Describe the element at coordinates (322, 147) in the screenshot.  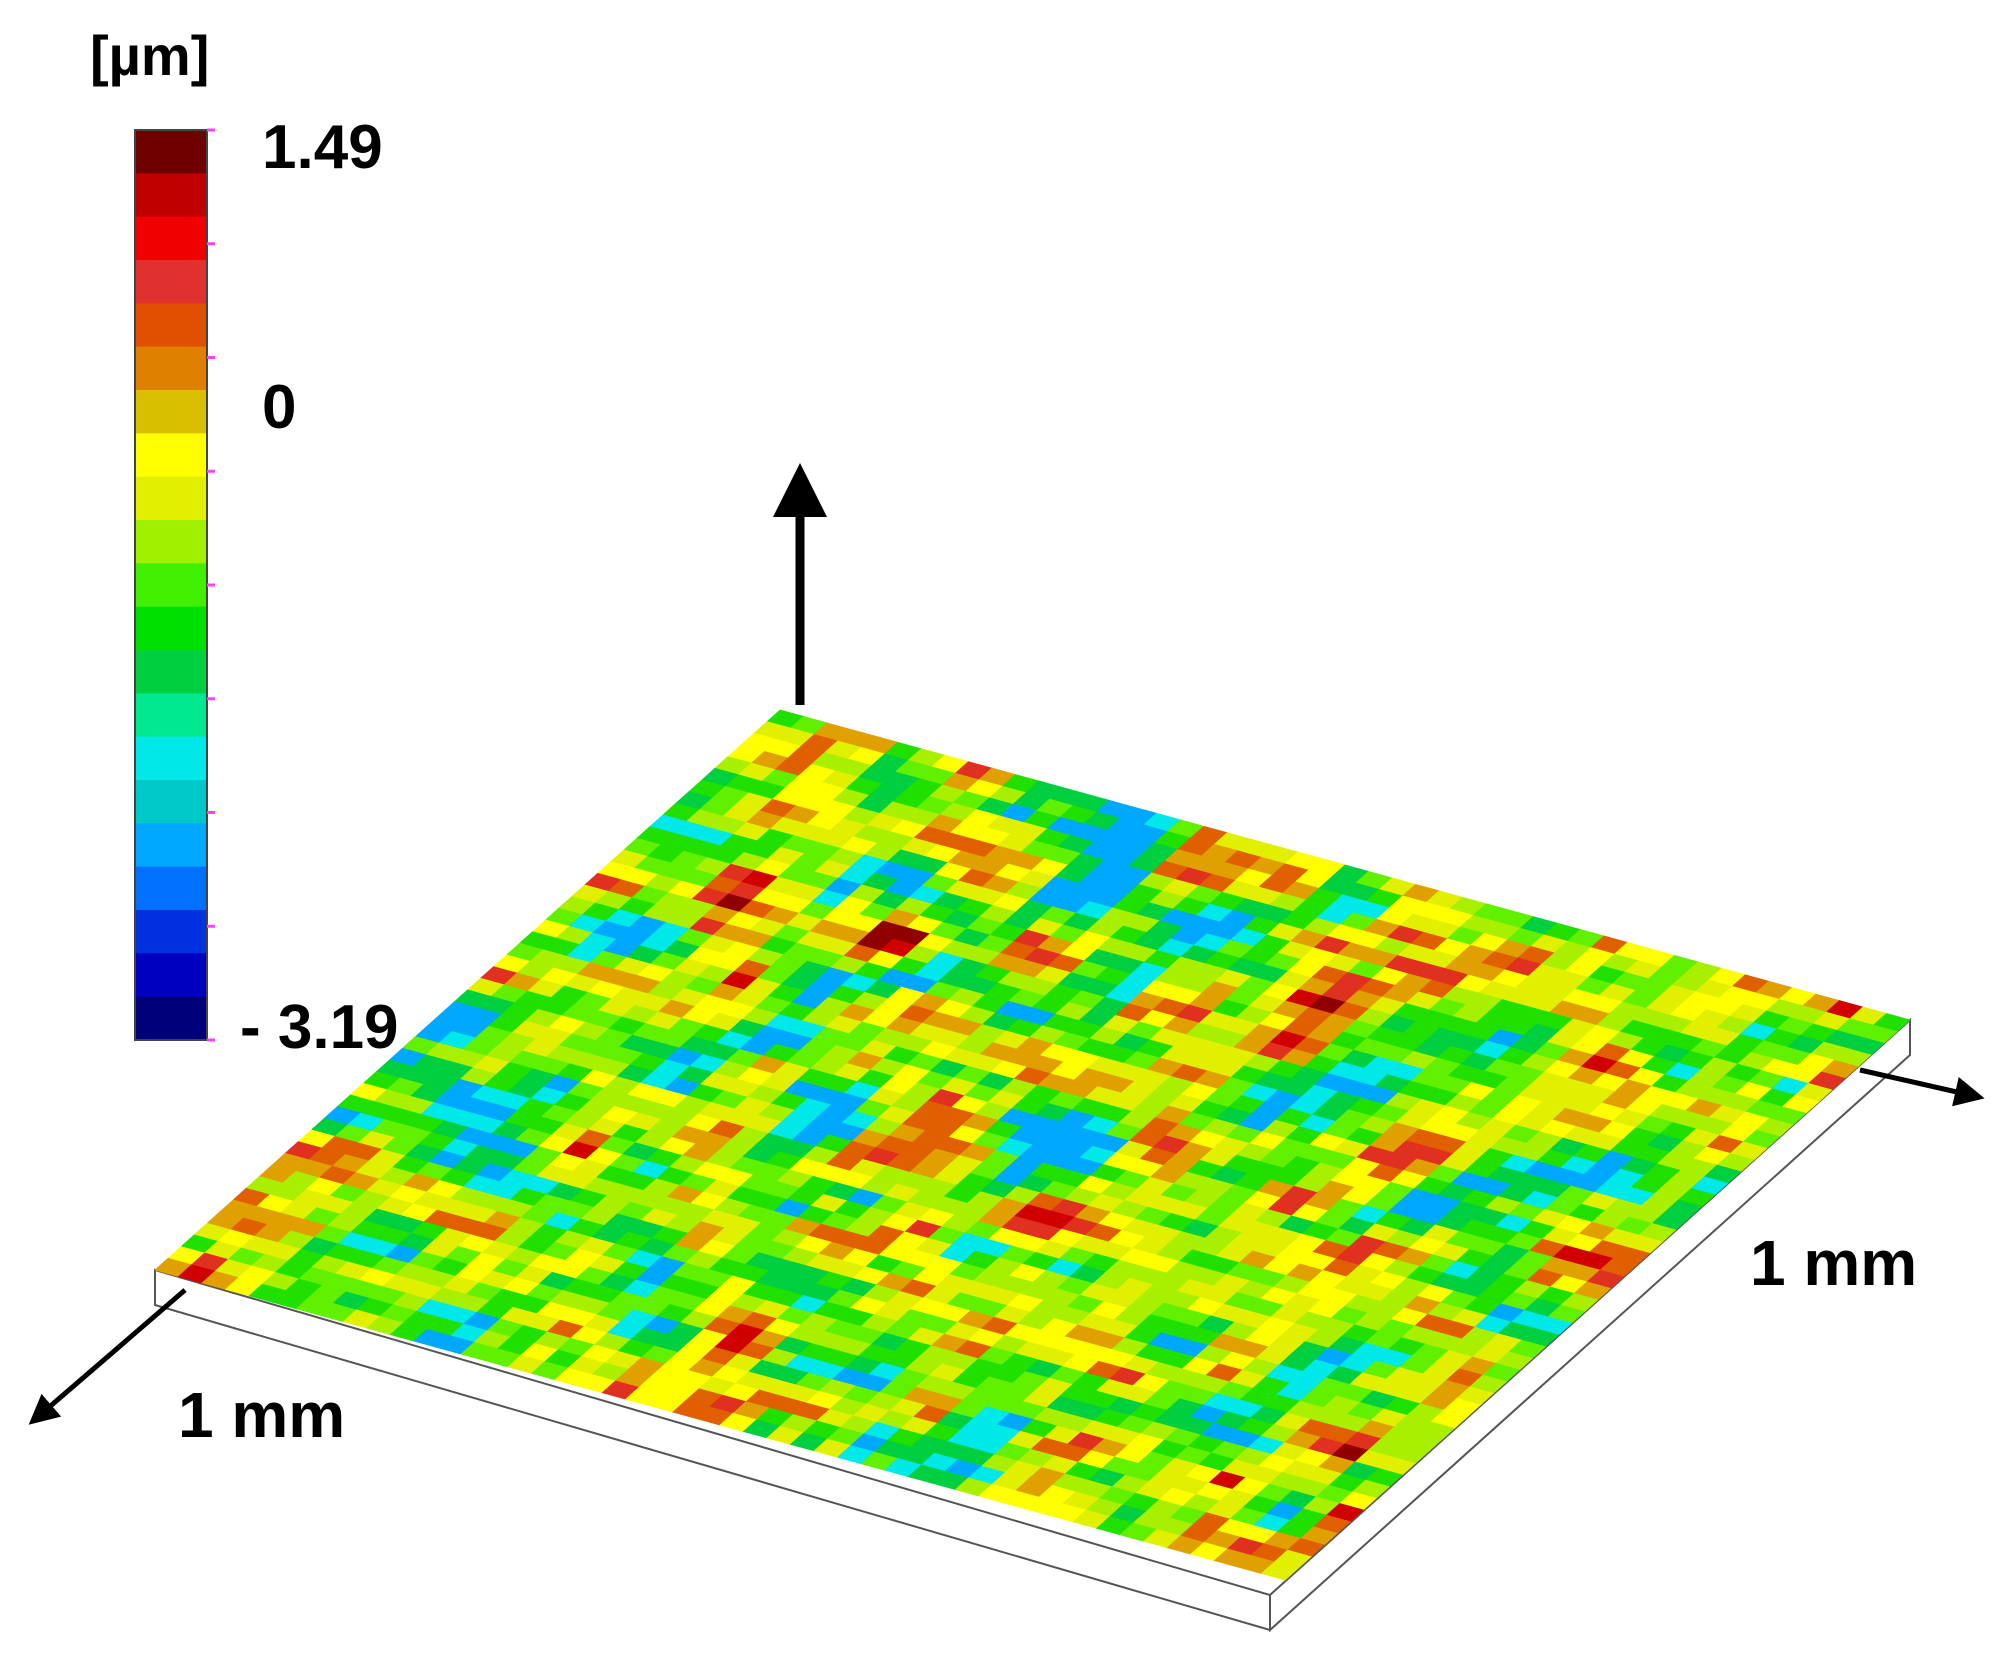
I see `colorbar-max-label: 1.49` at that location.